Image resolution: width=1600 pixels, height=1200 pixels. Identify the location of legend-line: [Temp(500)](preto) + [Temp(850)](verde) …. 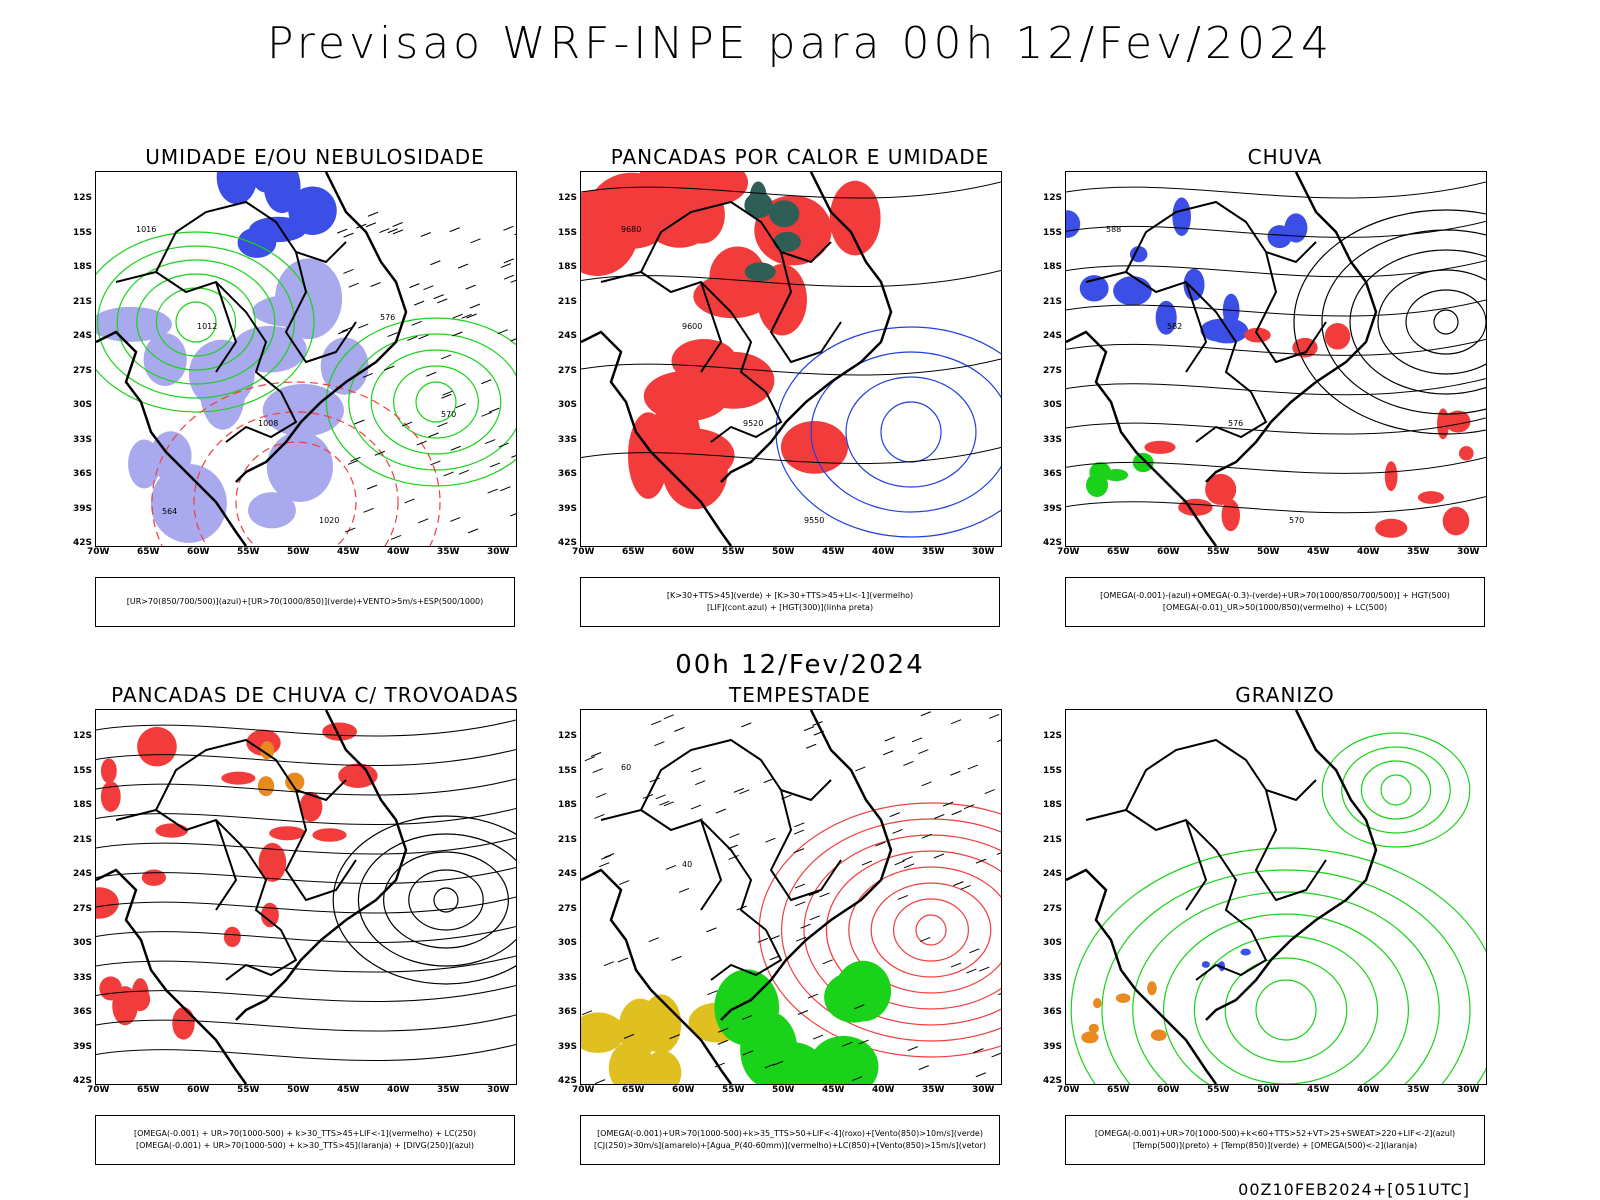
(1275, 1145).